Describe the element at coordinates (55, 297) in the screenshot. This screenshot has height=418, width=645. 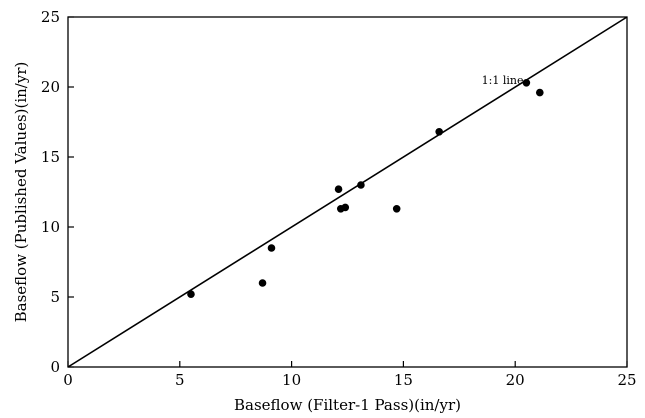
I see `y-tick-label: 5` at that location.